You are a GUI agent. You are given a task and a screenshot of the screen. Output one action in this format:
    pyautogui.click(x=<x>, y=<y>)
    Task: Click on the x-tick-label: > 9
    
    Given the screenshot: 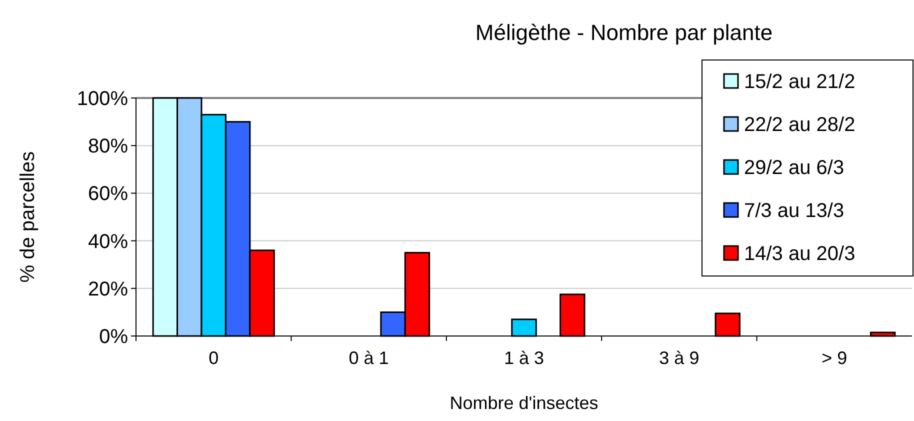 What is the action you would take?
    pyautogui.click(x=835, y=358)
    